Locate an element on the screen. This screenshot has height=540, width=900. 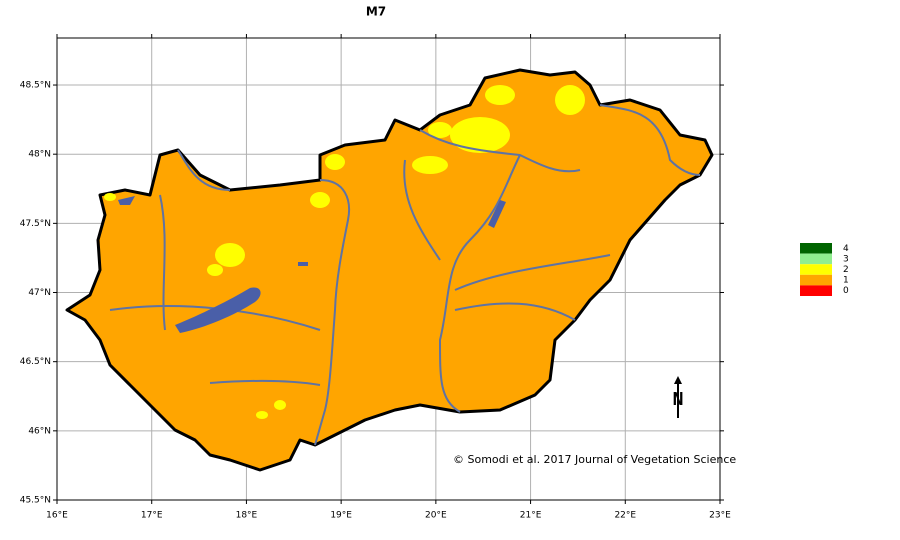
lake-velence is located at coordinates (303, 264).